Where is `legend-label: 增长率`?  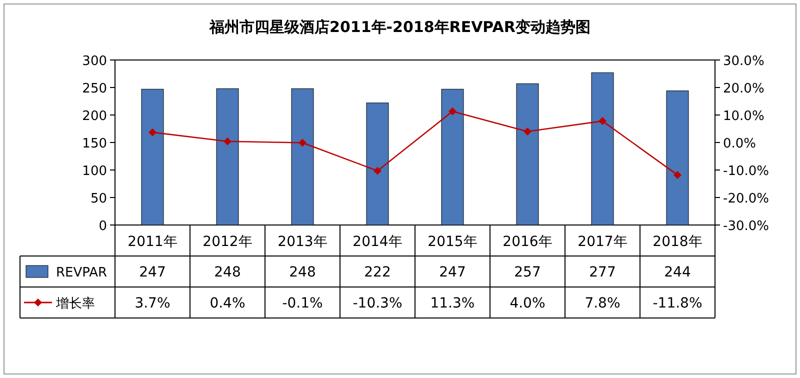
legend-label: 增长率 is located at coordinates (75, 304).